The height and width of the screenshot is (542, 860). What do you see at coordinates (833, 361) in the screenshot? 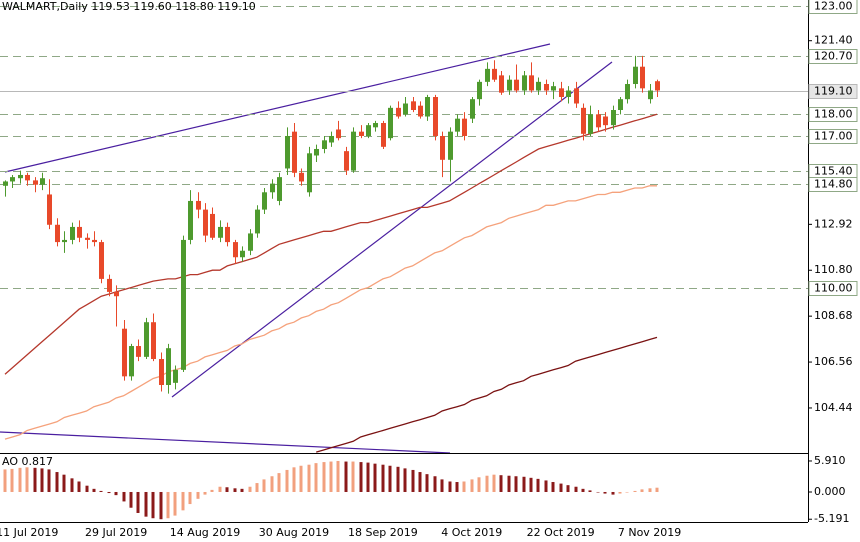
I see `y-tick-label: 106.56` at bounding box center [833, 361].